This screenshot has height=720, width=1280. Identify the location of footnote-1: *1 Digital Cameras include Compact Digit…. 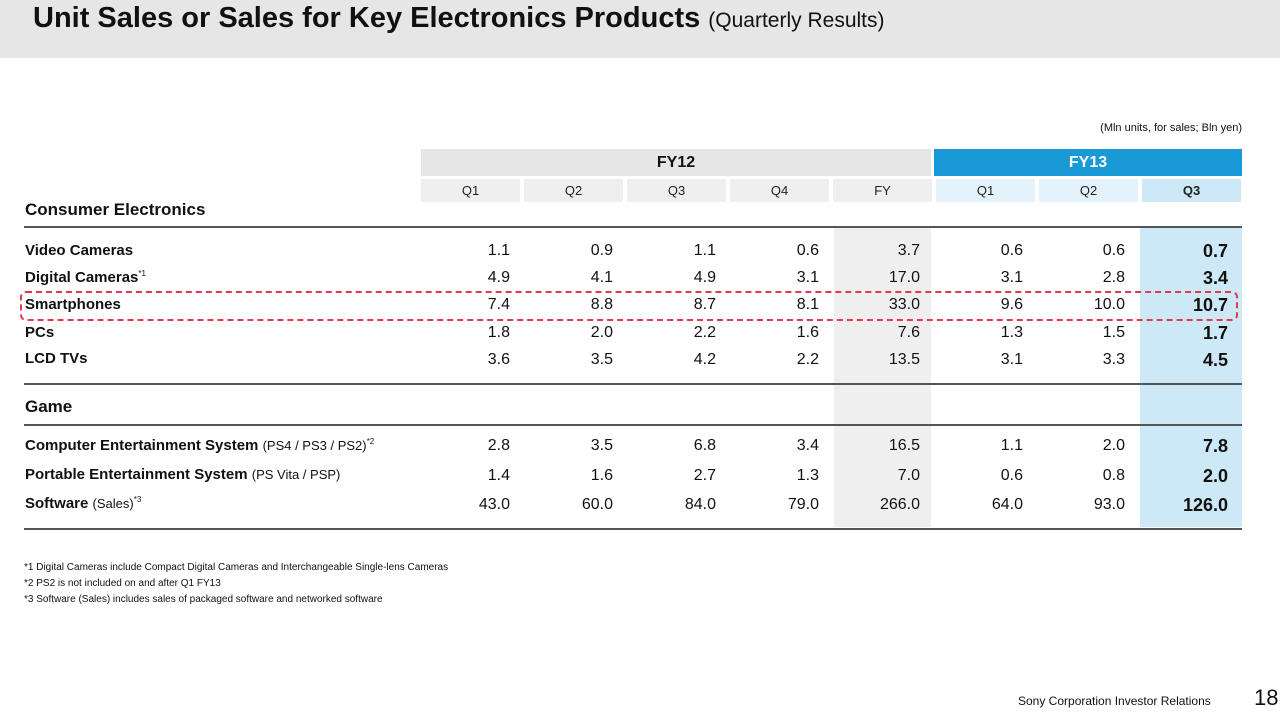
(236, 567).